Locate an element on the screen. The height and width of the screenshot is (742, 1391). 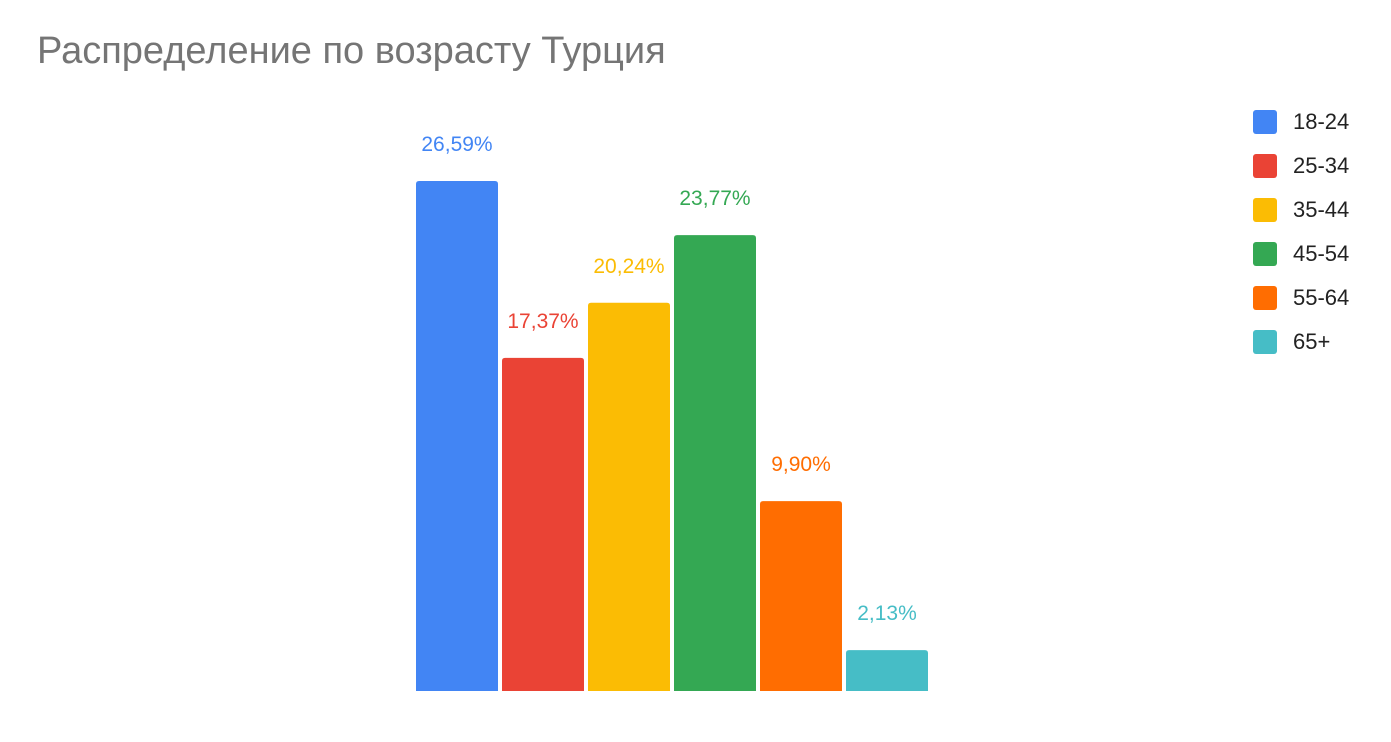
value-label-18-24: 26,59% is located at coordinates (456, 144).